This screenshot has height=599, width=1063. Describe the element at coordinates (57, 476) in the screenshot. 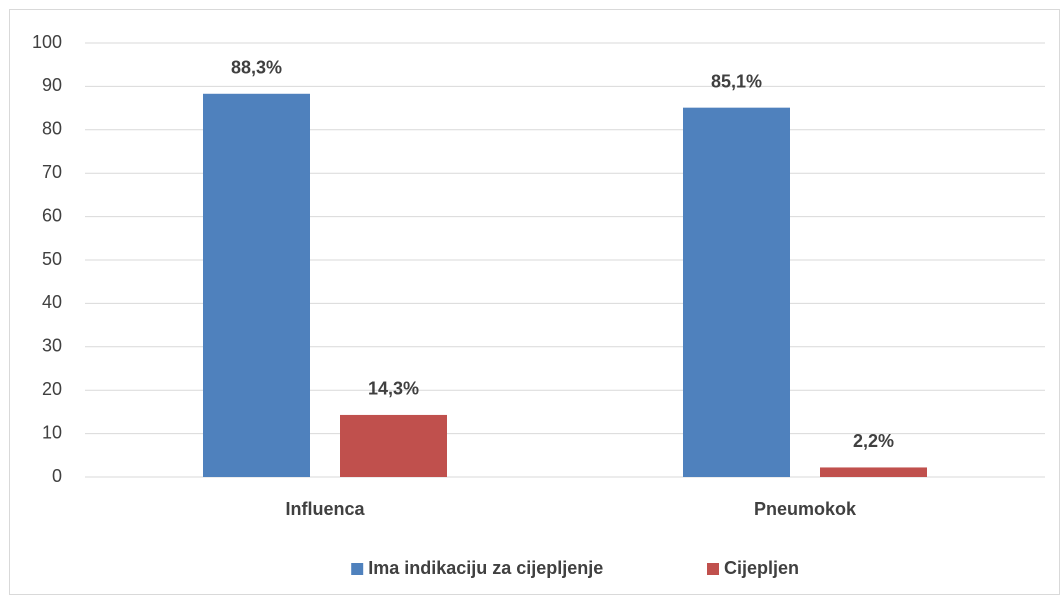

I see `y-tick-label: 0` at that location.